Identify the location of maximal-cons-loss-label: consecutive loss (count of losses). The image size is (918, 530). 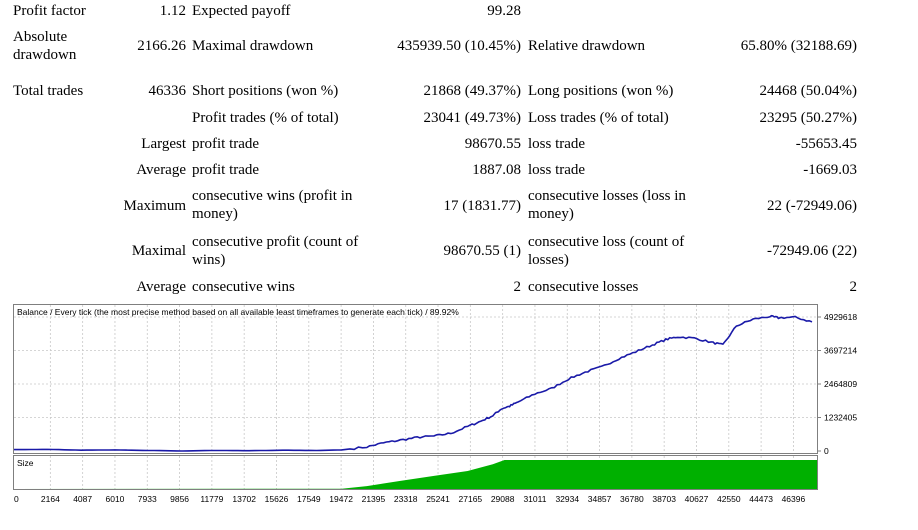
(606, 251).